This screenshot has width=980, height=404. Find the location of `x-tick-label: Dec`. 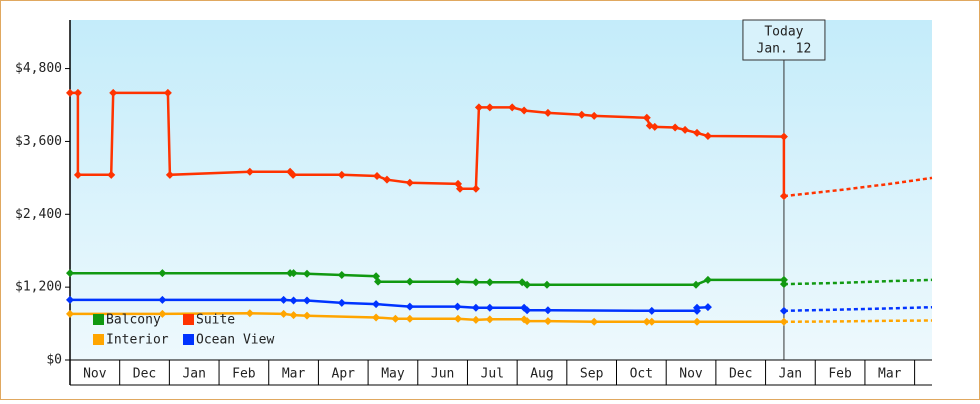

x-tick-label: Dec is located at coordinates (144, 374).